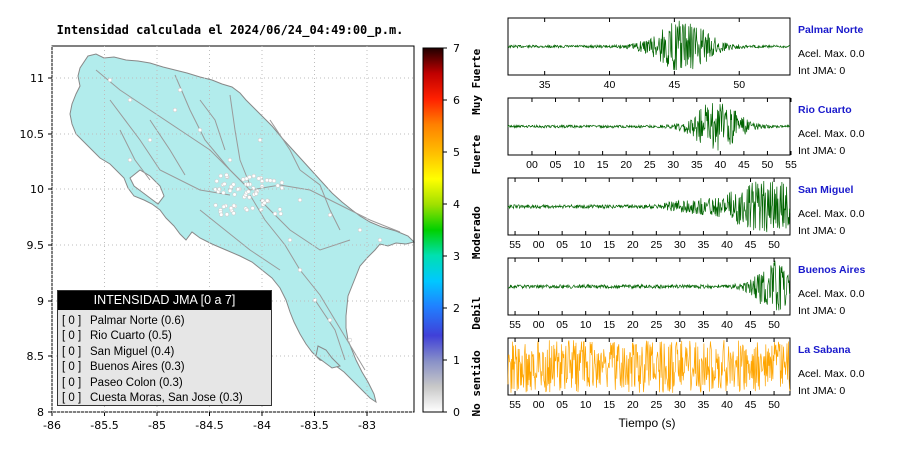 The width and height of the screenshot is (910, 460). I want to click on y-tick-label: 9.5, so click(36, 245).